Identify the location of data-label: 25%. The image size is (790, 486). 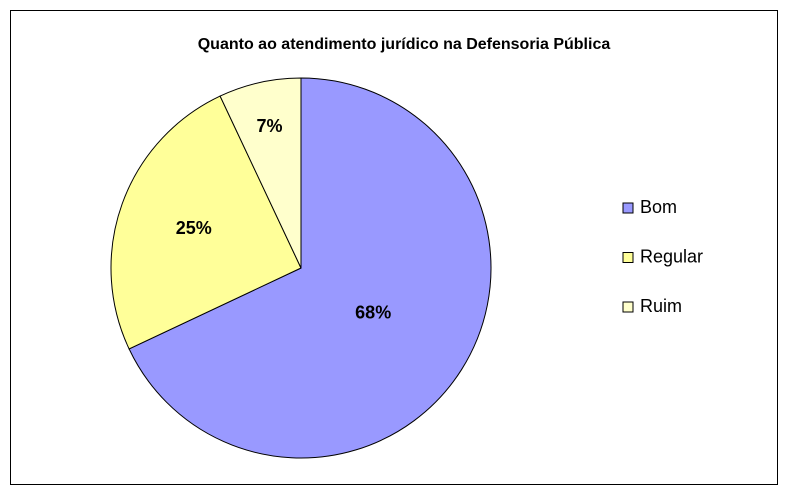
(194, 228).